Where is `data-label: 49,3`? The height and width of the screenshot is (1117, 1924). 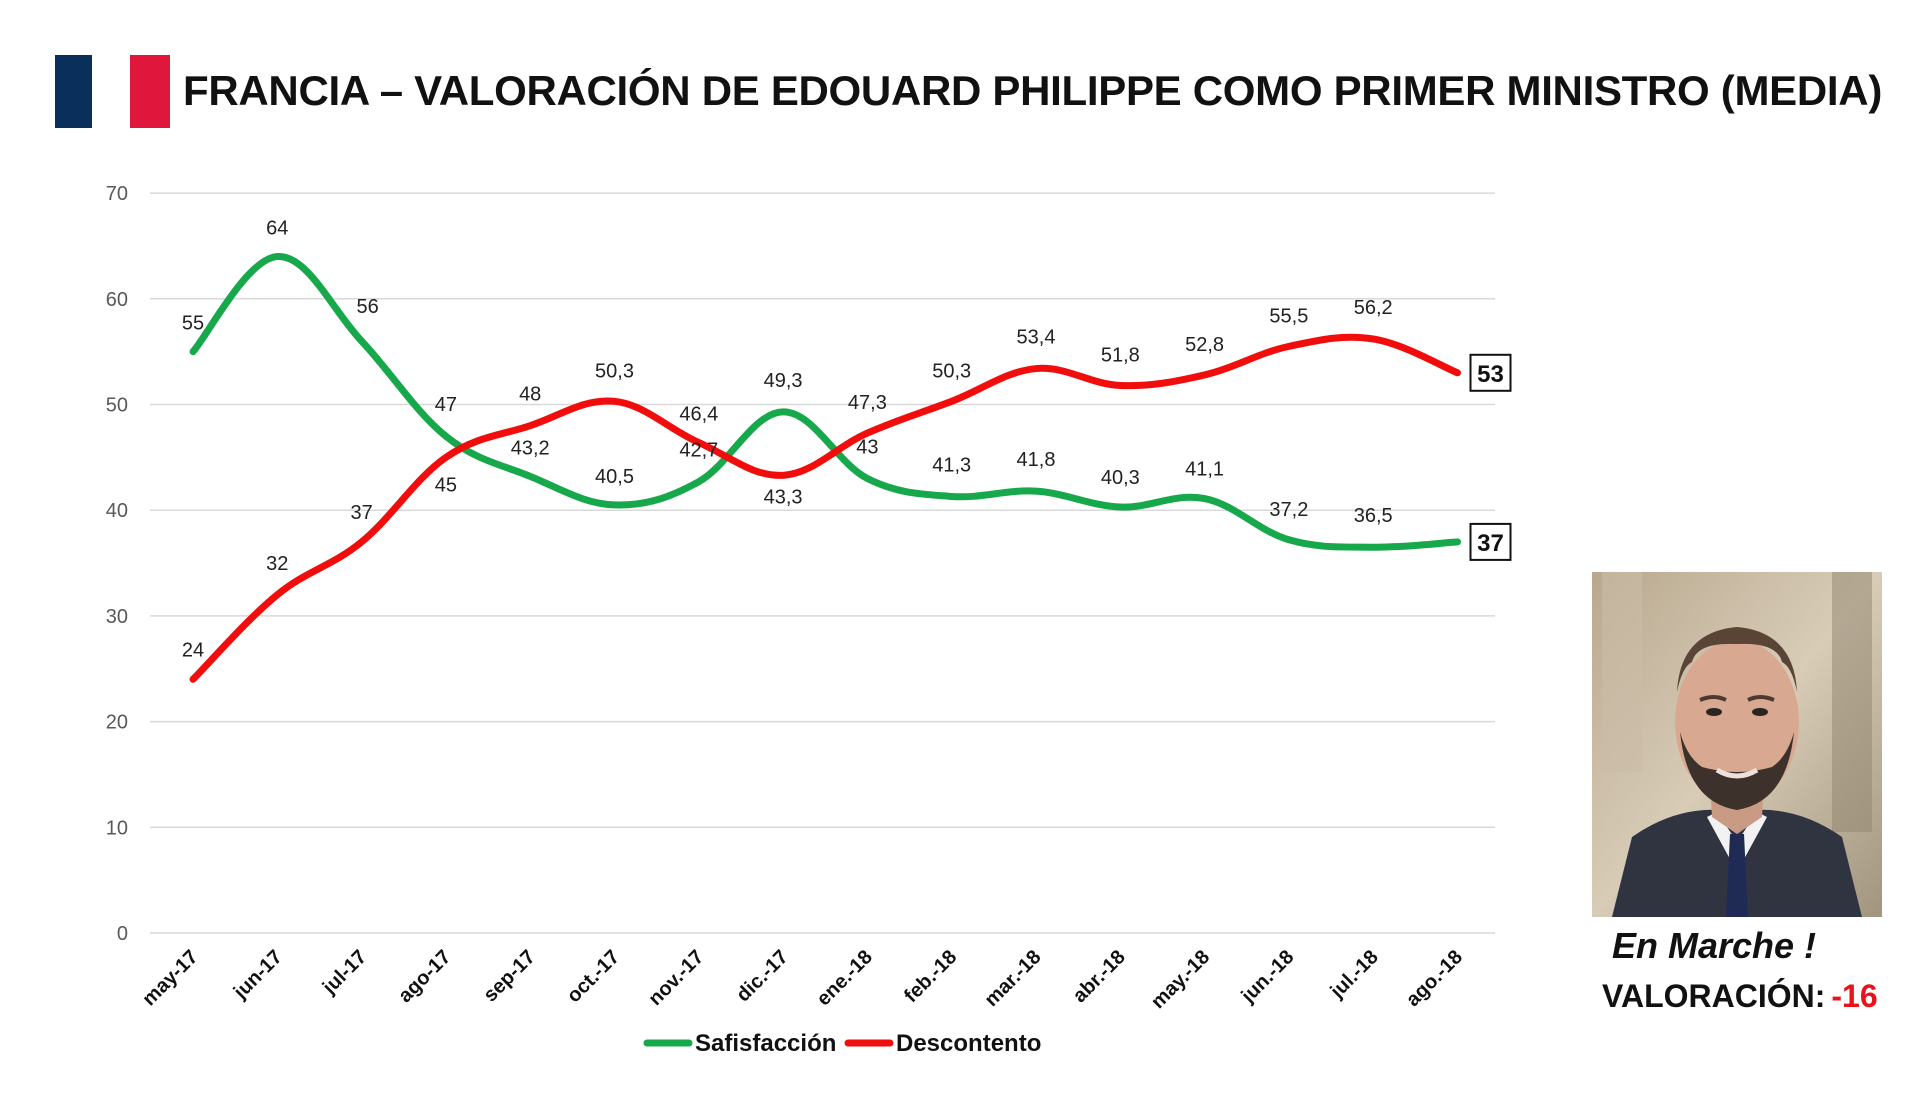 data-label: 49,3 is located at coordinates (783, 381).